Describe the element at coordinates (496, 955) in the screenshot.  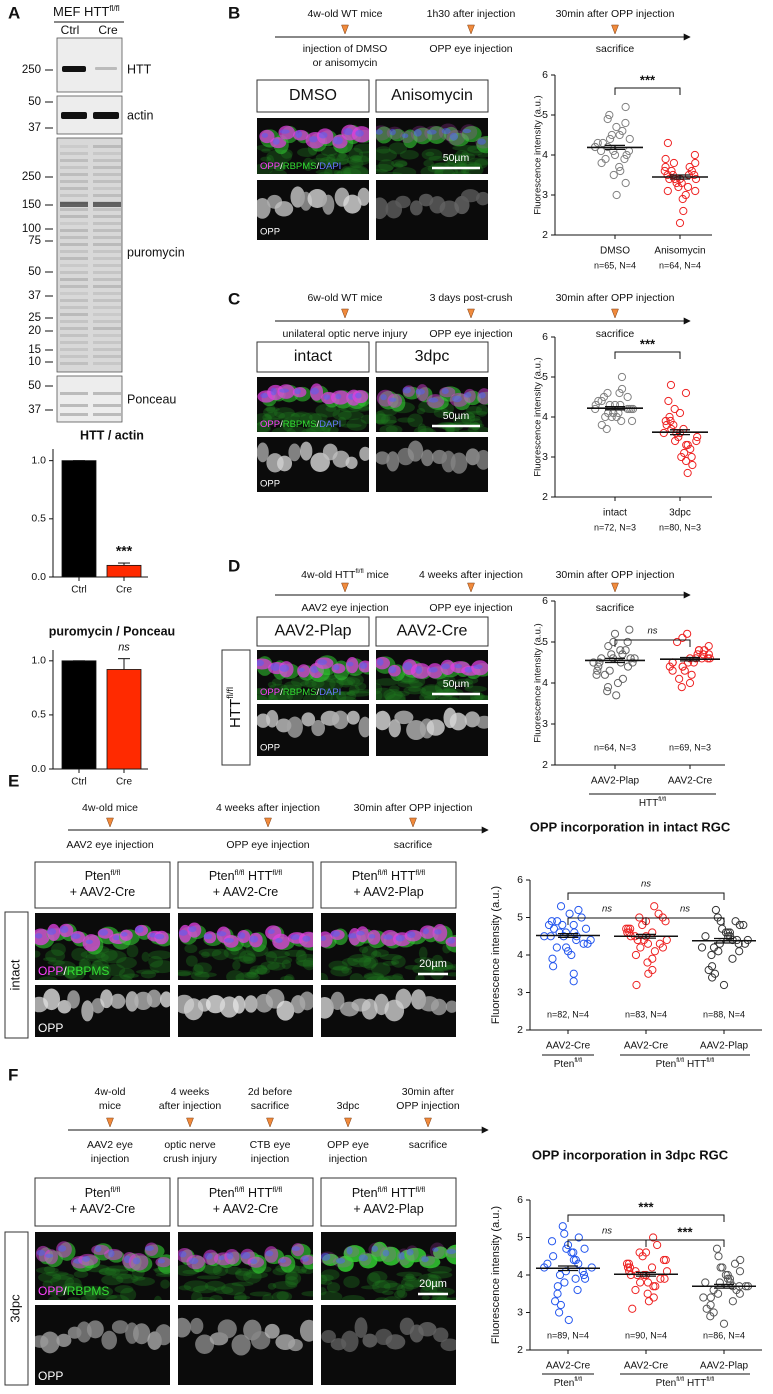
I see `y-axis-title: Fluorescence intensity (a.u.)` at that location.